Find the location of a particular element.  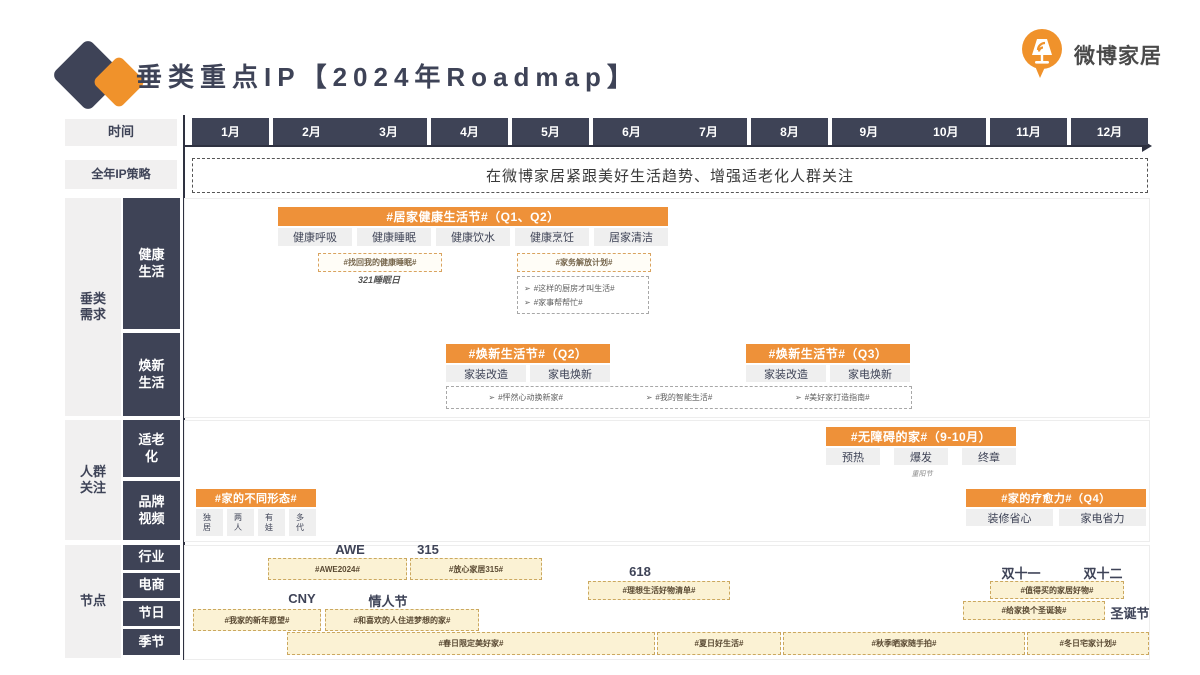

timeline-arrow-icon is located at coordinates (1147, 146).